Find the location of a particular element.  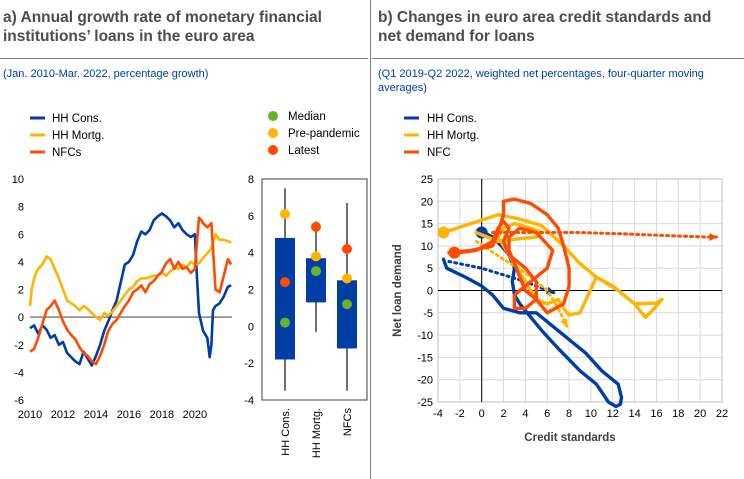

scatter-y-tick: 0 is located at coordinates (430, 292).